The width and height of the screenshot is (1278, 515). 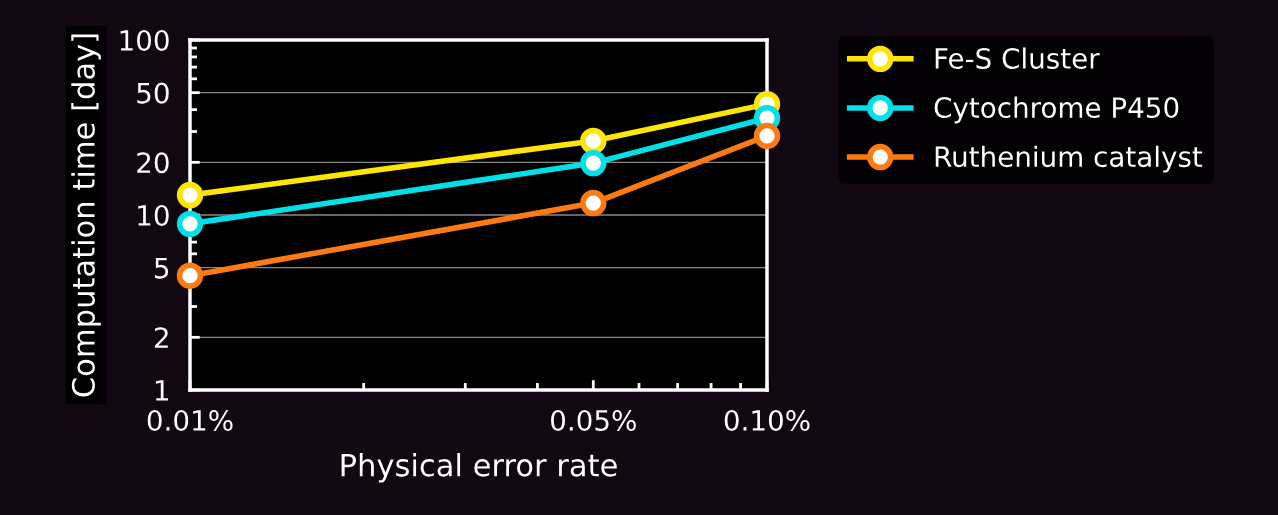 I want to click on y-tick-label: 10, so click(x=153, y=215).